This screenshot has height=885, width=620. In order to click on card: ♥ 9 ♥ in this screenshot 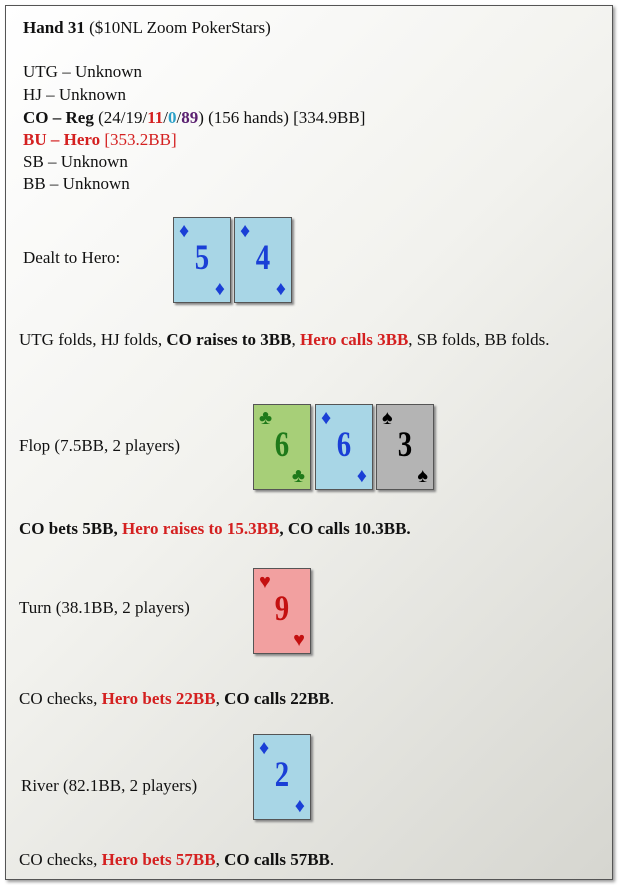, I will do `click(282, 611)`.